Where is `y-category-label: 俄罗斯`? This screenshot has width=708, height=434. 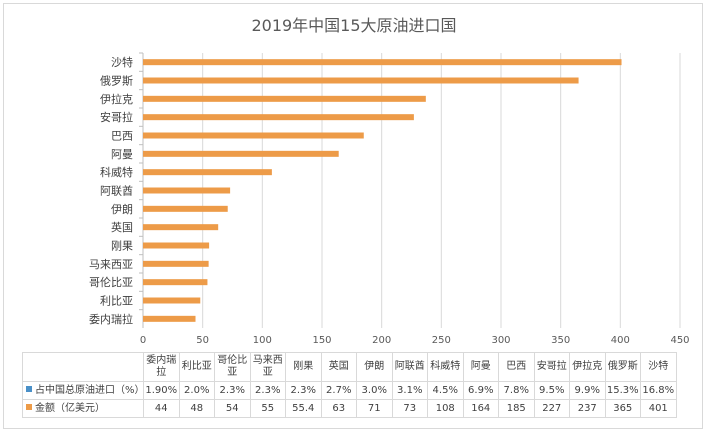
y-category-label: 俄罗斯 is located at coordinates (116, 81).